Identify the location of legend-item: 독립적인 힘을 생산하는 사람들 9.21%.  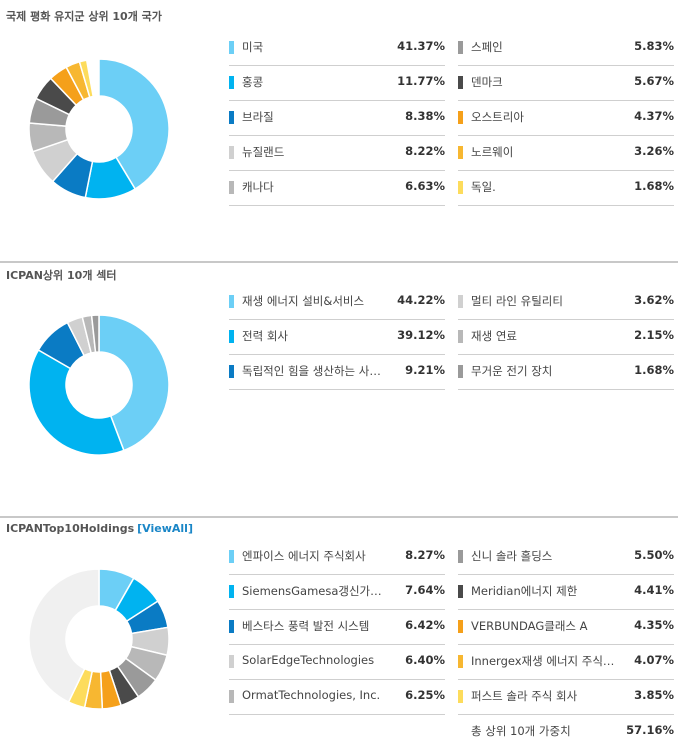
(337, 372).